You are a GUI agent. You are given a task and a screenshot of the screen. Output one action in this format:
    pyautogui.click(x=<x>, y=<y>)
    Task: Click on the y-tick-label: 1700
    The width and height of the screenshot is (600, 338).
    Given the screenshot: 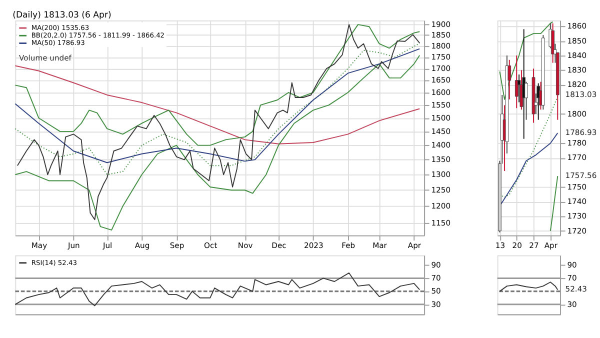 What is the action you would take?
    pyautogui.click(x=441, y=68)
    